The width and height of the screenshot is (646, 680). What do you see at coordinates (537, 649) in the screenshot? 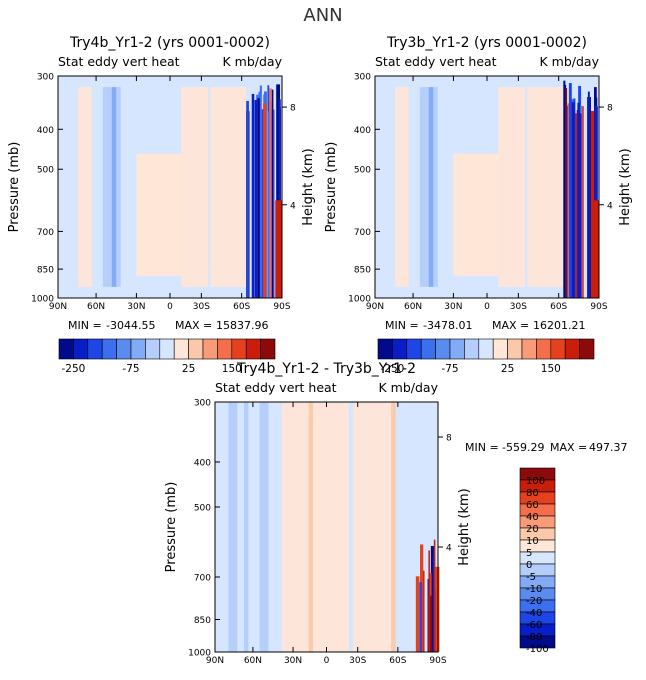
I see `colorbar-label: -100` at bounding box center [537, 649].